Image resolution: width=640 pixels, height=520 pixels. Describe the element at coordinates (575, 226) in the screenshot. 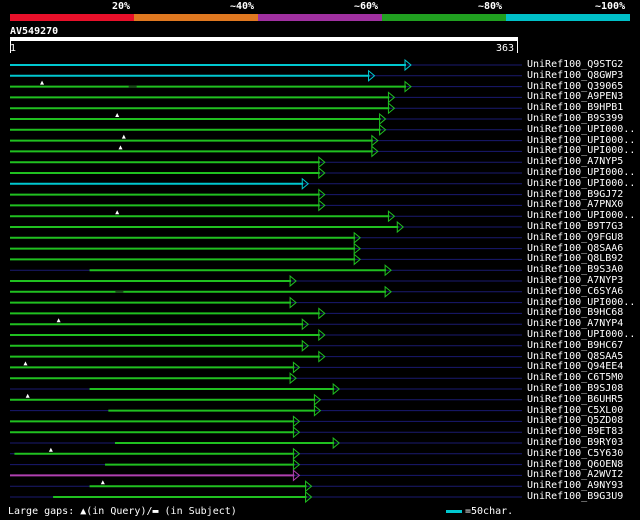

I see `hit-label: UniRef100_B9T7G3` at that location.